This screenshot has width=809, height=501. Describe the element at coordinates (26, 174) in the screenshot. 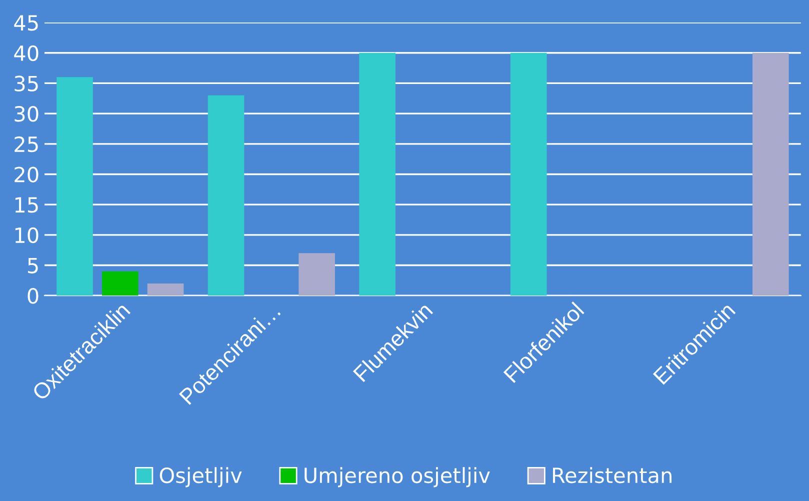

I see `y-tick-label: 20` at that location.